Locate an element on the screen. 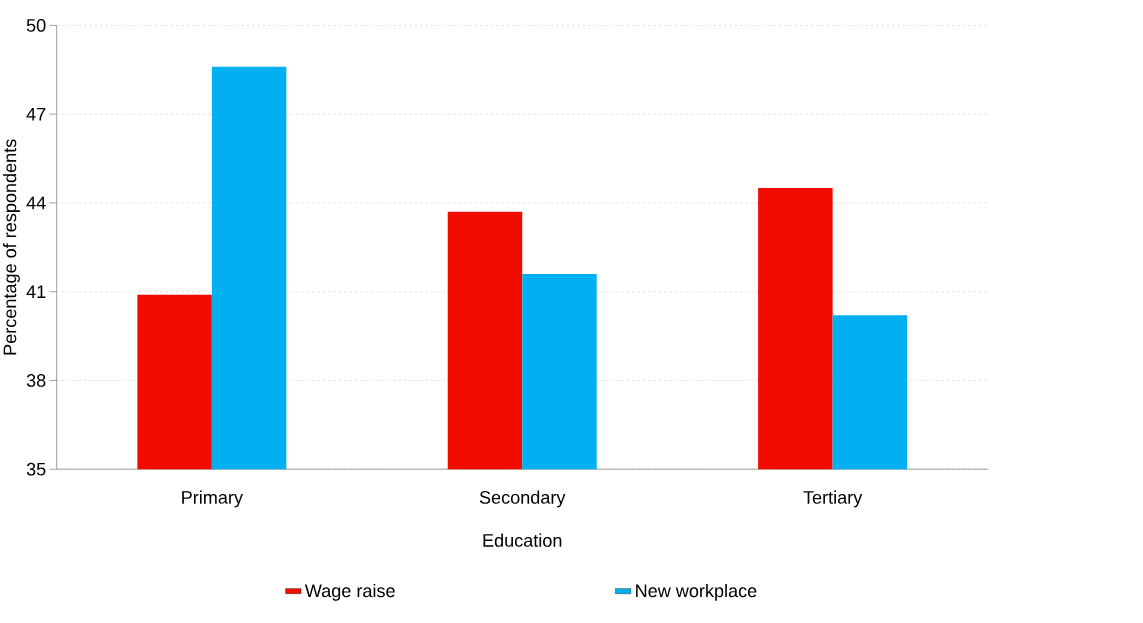 The height and width of the screenshot is (623, 1143). x-tick-label: Tertiary is located at coordinates (833, 499).